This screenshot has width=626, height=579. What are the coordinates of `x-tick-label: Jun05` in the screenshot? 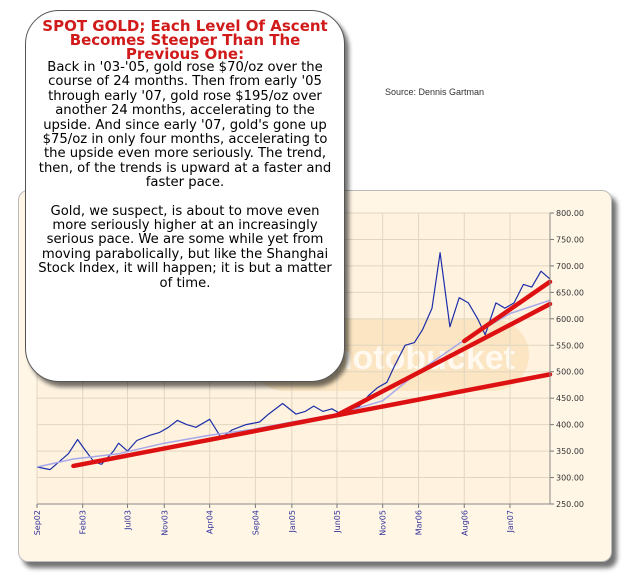 It's located at (337, 522).